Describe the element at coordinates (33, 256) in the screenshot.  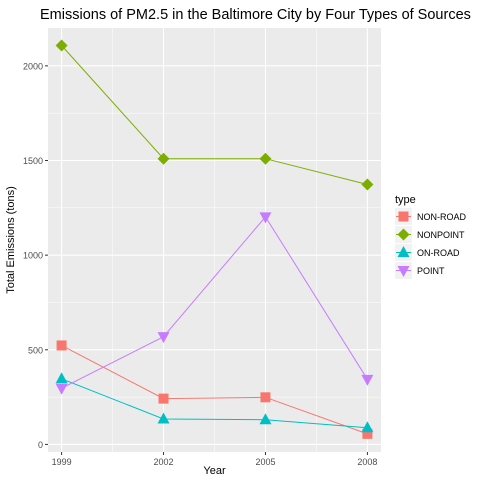
I see `y-tick-label: 1000` at that location.